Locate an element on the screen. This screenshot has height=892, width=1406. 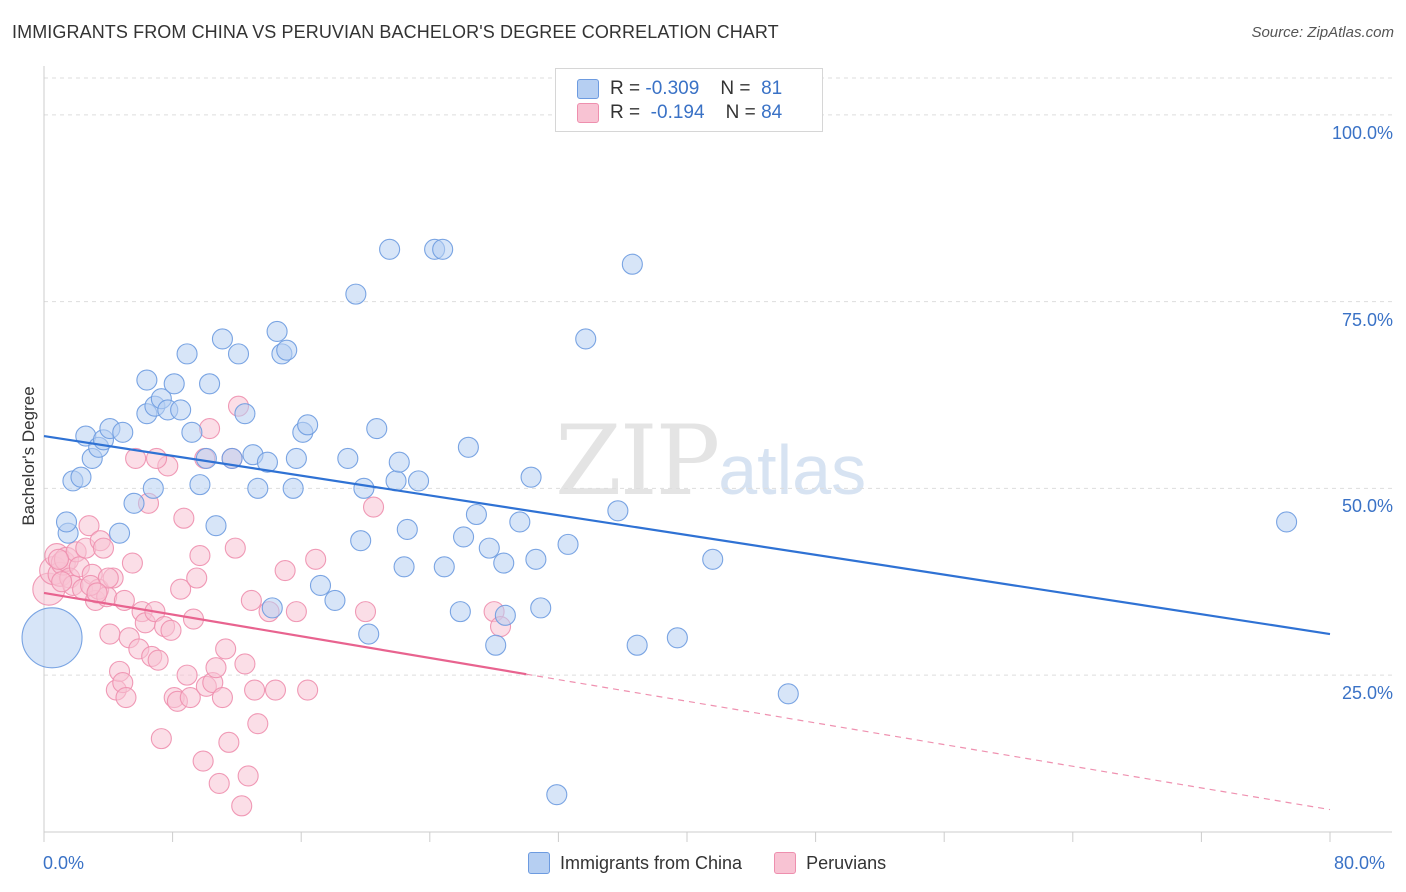
series-legend-china: Immigrants from China is located at coordinates (635, 863).